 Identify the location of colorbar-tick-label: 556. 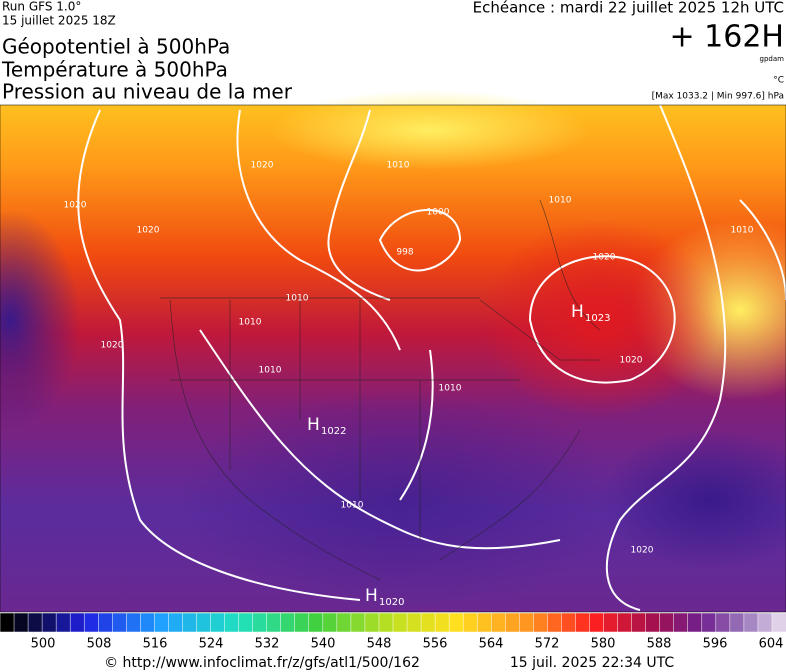
(435, 644).